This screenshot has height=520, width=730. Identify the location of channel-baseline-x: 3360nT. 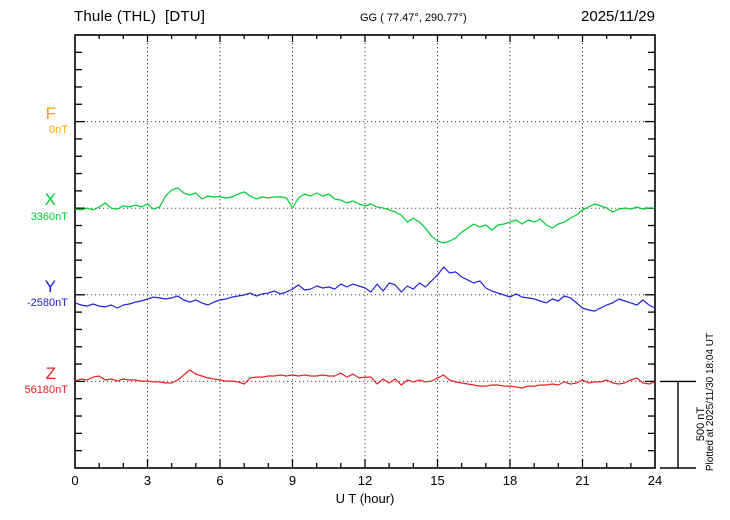
(49, 217).